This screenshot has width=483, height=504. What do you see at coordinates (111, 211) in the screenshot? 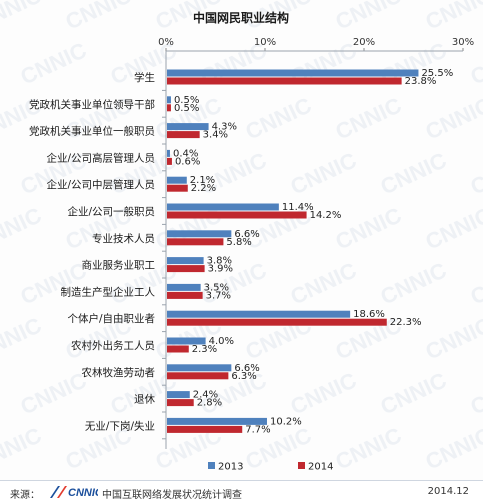
I see `category-label: 企业/公司一般职员` at bounding box center [111, 211].